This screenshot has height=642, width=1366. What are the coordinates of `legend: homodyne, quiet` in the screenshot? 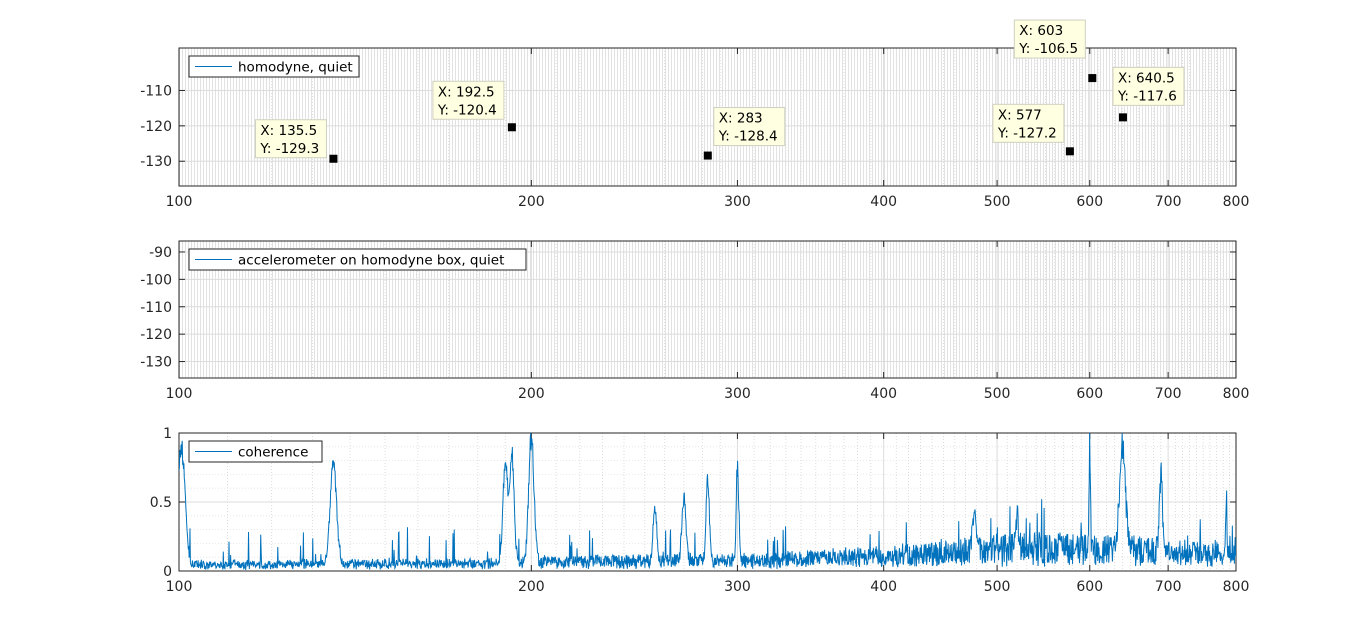 It's located at (274, 66).